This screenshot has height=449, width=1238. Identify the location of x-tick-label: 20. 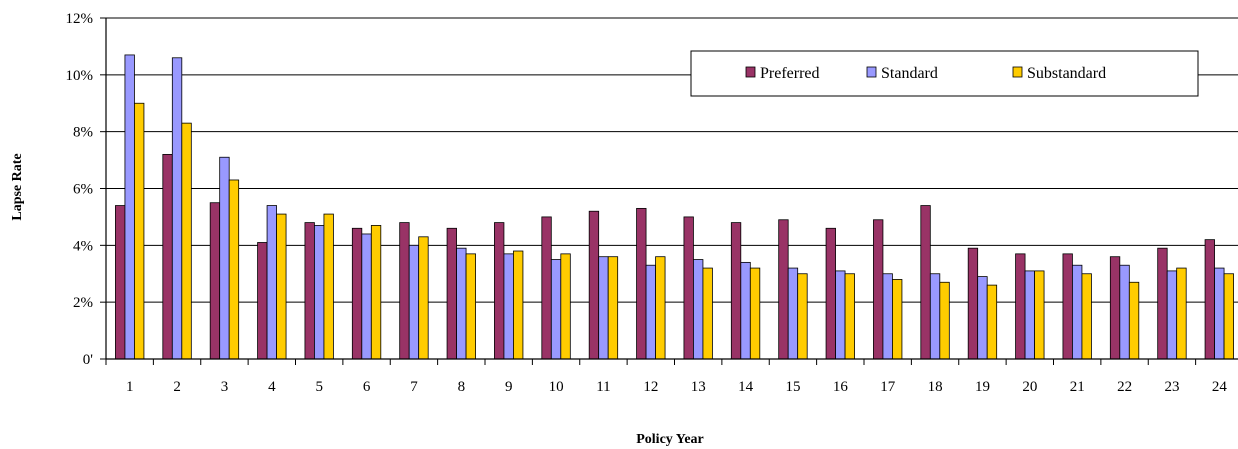
(1029, 387).